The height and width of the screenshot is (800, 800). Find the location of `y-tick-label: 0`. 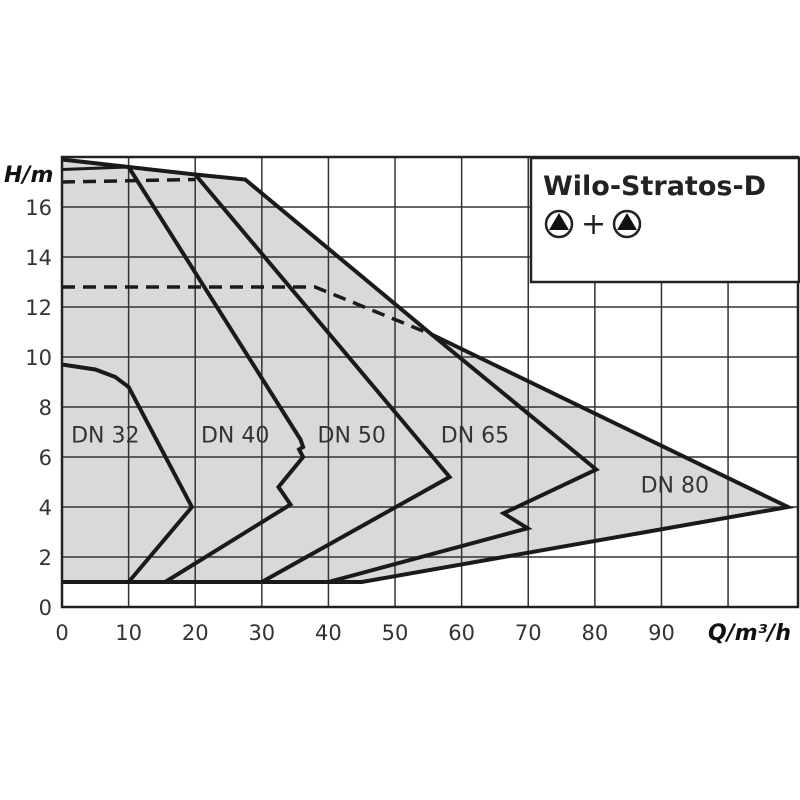

y-tick-label: 0 is located at coordinates (45, 608).